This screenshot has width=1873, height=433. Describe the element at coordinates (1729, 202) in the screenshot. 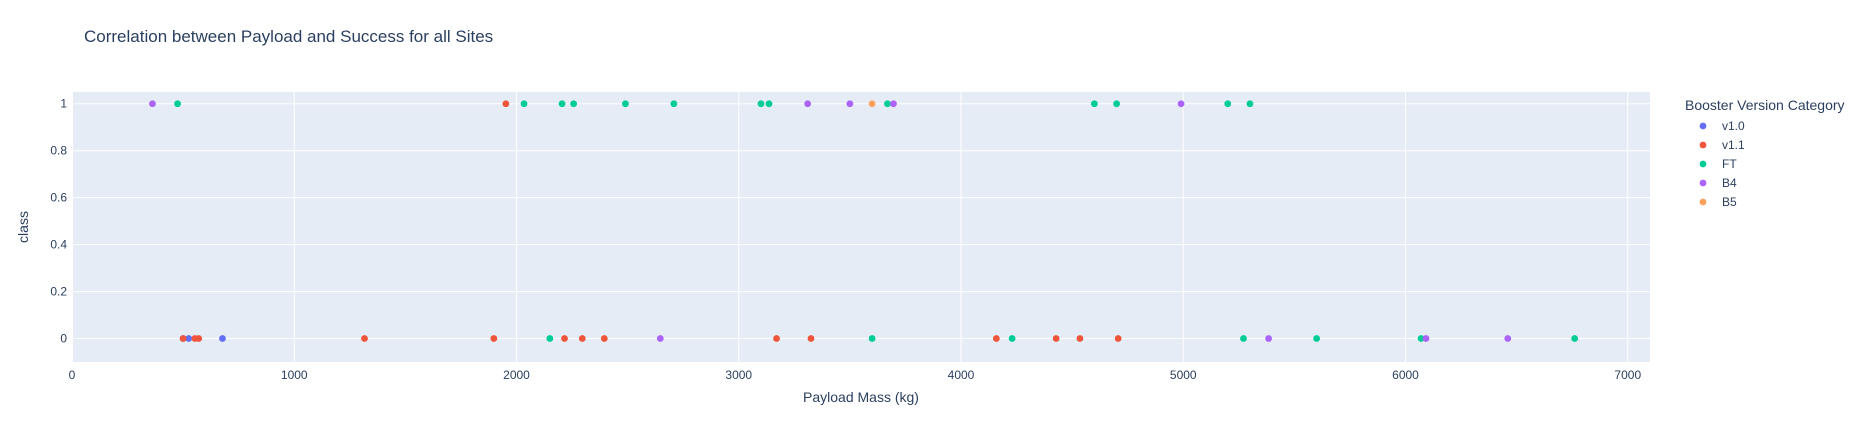

I see `legend-item-label: B5` at that location.